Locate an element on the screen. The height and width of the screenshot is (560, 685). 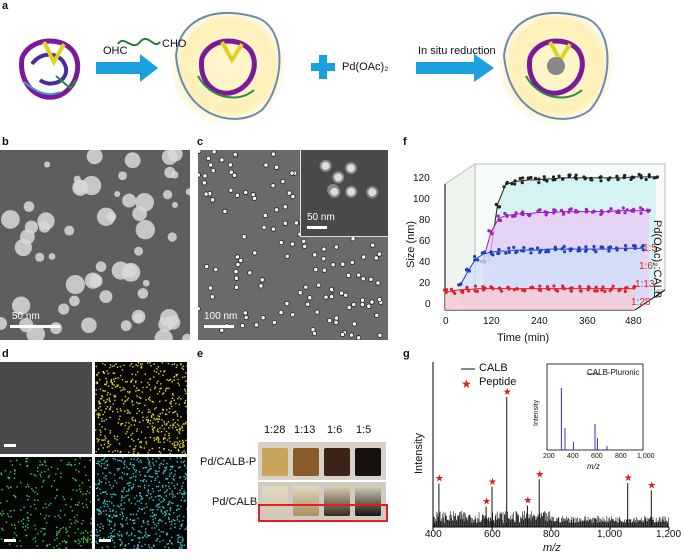
row-label-calb-p: Pd/CALB-P is located at coordinates (228, 462).